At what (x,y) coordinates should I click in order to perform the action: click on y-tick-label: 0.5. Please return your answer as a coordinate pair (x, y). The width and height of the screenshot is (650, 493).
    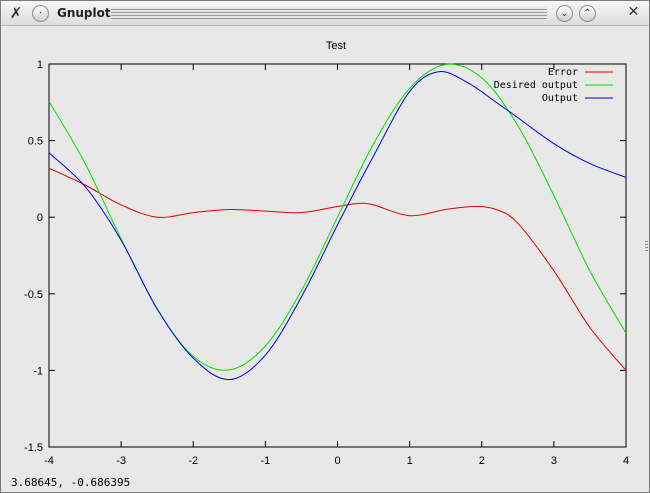
    Looking at the image, I should click on (35, 142).